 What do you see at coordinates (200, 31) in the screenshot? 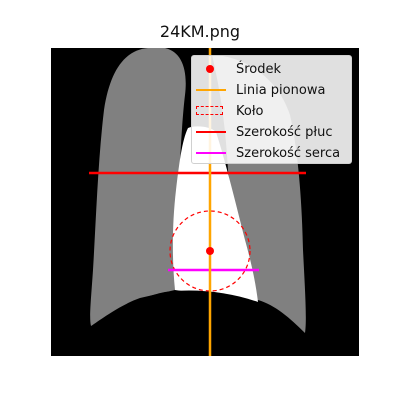
I see `figure-title: 24KM.png` at bounding box center [200, 31].